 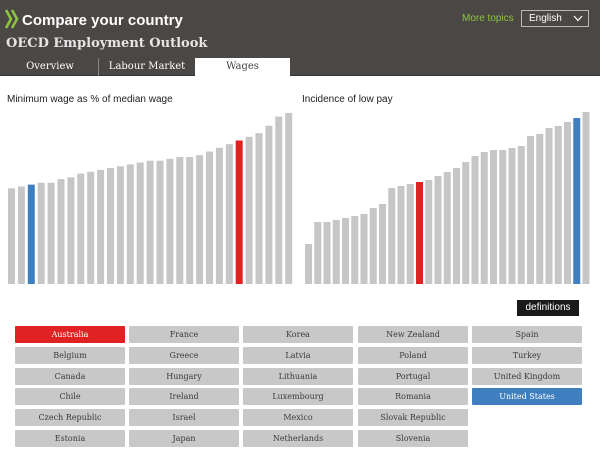 What do you see at coordinates (548, 308) in the screenshot?
I see `definitions-button: definitions` at bounding box center [548, 308].